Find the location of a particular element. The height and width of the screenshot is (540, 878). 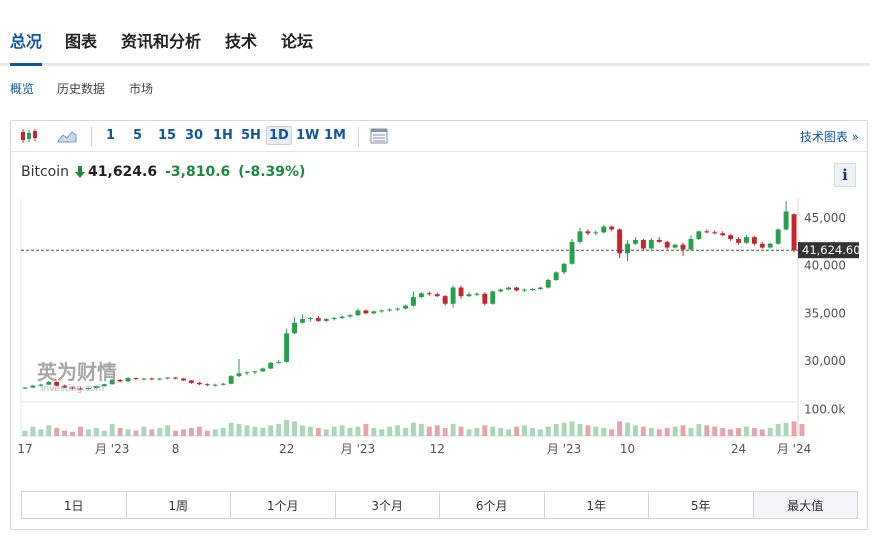

table-view-icon is located at coordinates (379, 136).